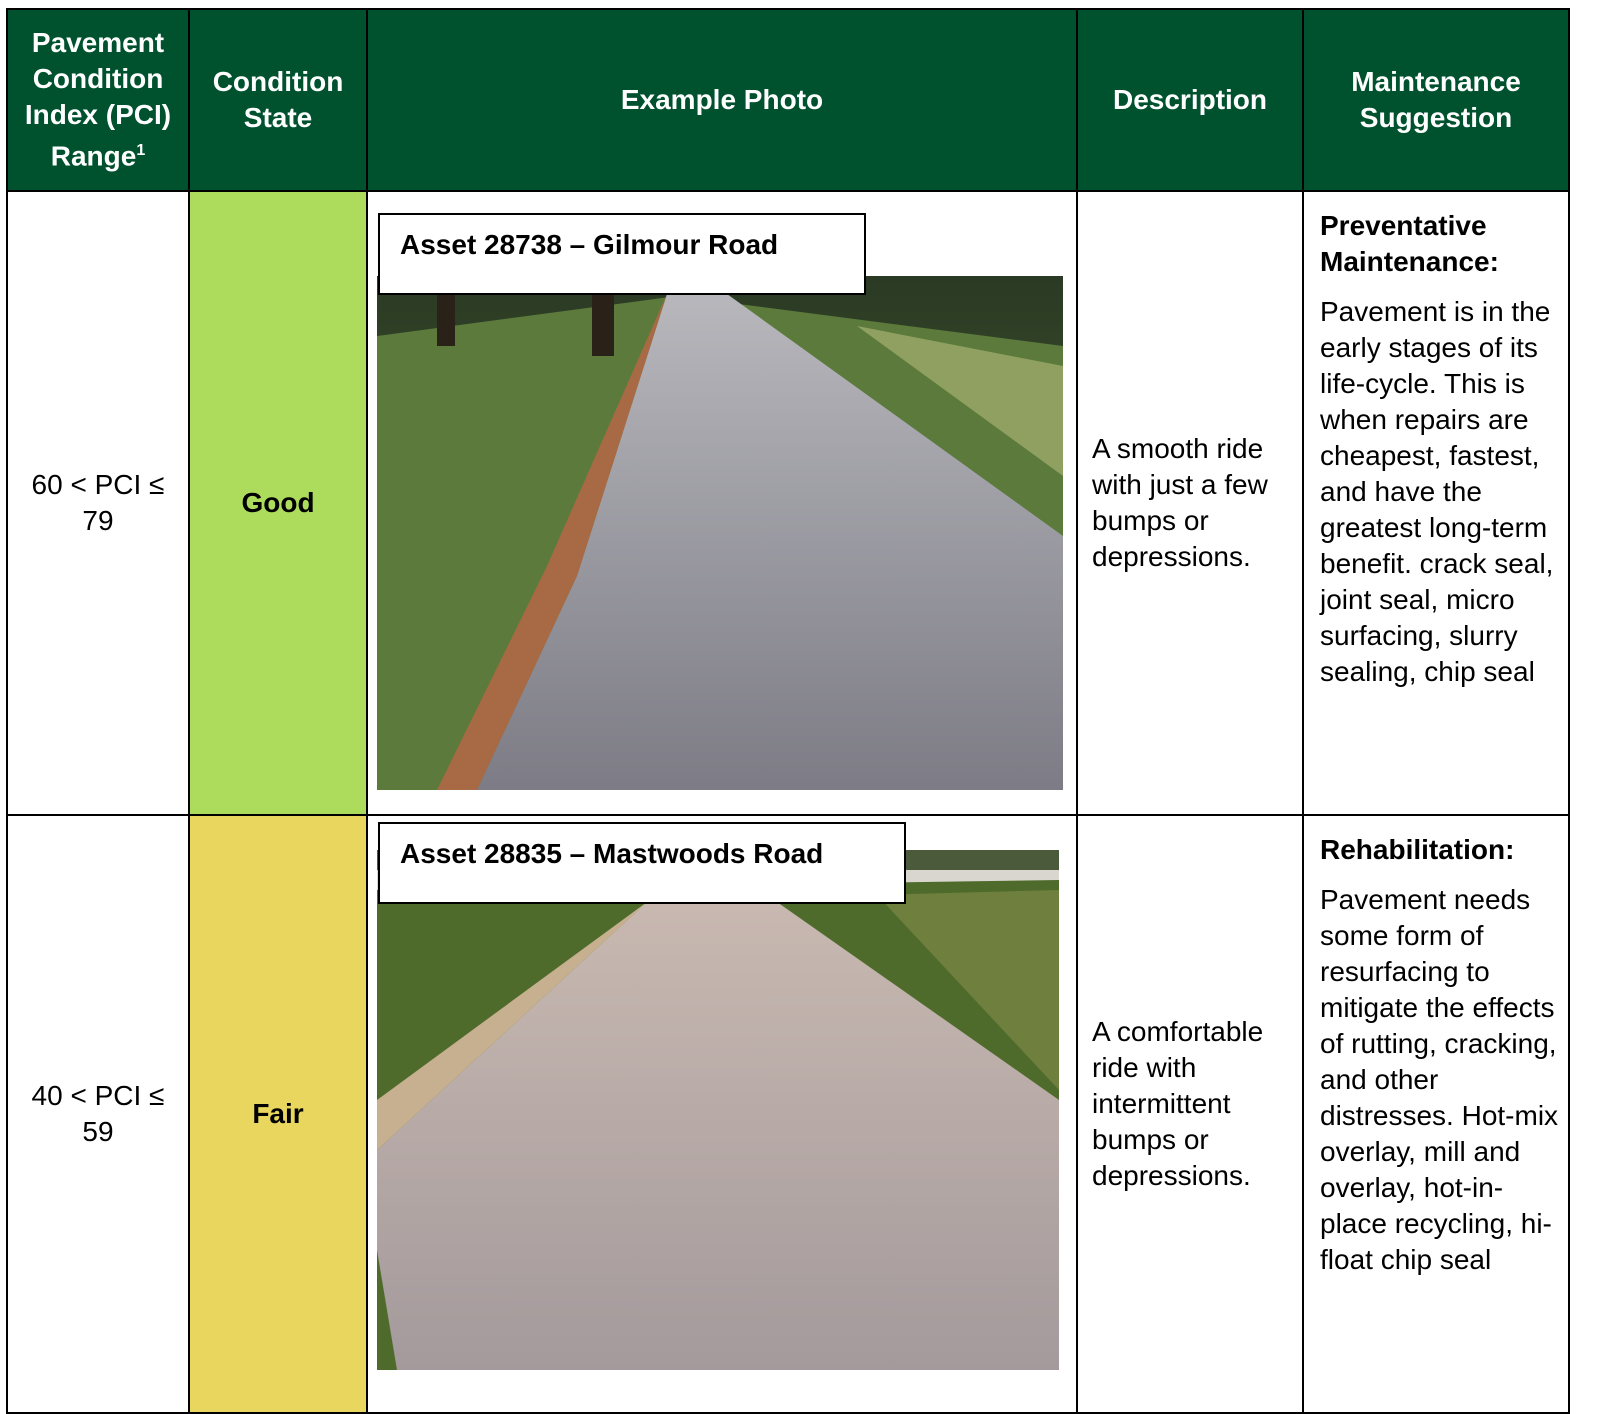 The image size is (1600, 1414). I want to click on header-label: Example Photo, so click(722, 99).